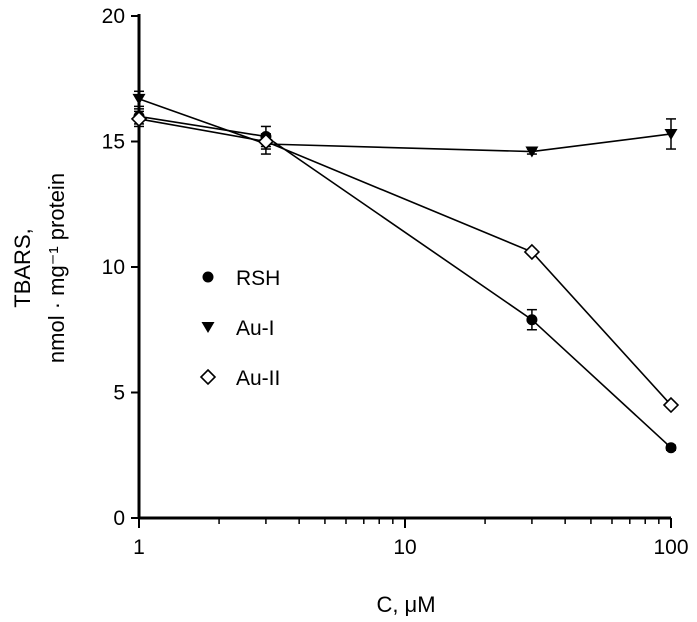  I want to click on series-au-i, so click(405, 124).